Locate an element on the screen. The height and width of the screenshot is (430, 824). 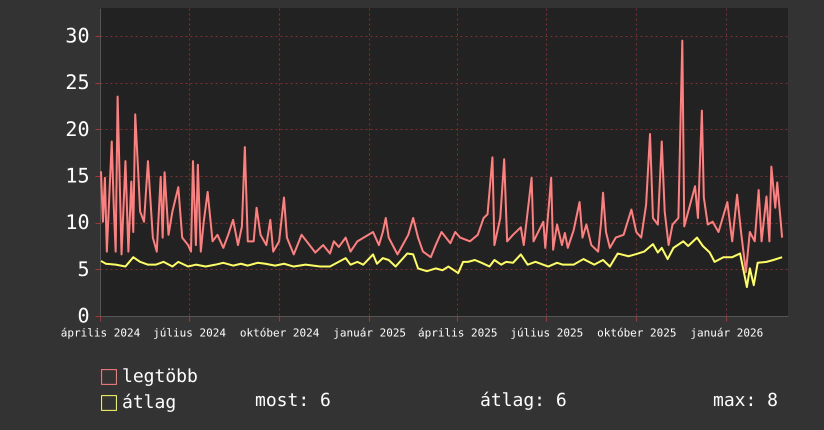
y-tick-label: 20 is located at coordinates (77, 128).